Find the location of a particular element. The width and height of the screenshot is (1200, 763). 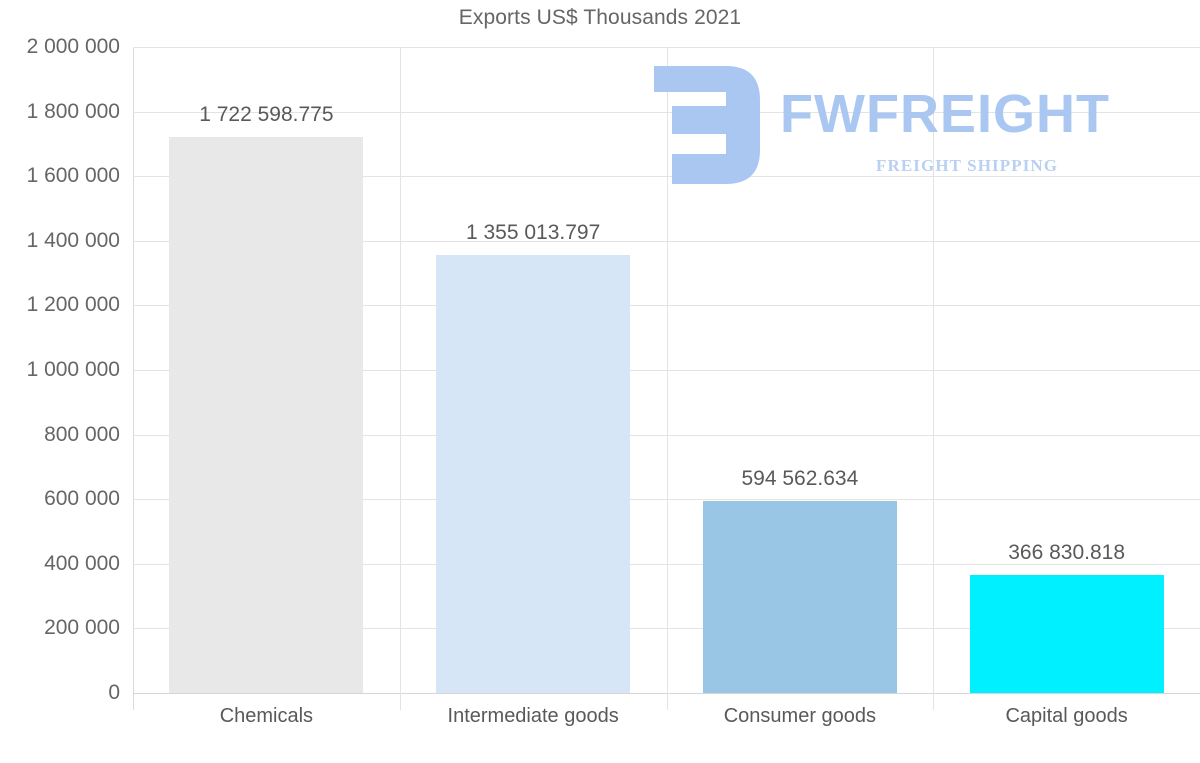

bar-chemicals is located at coordinates (266, 414).